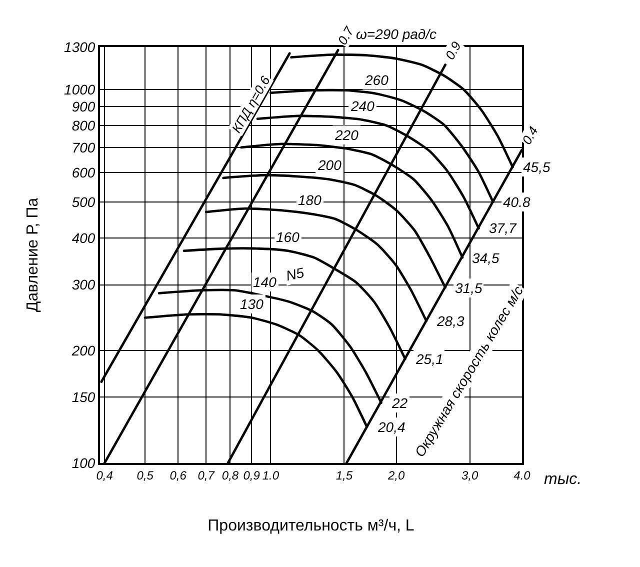 The image size is (640, 567). I want to click on annotation: 25,1, so click(429, 359).